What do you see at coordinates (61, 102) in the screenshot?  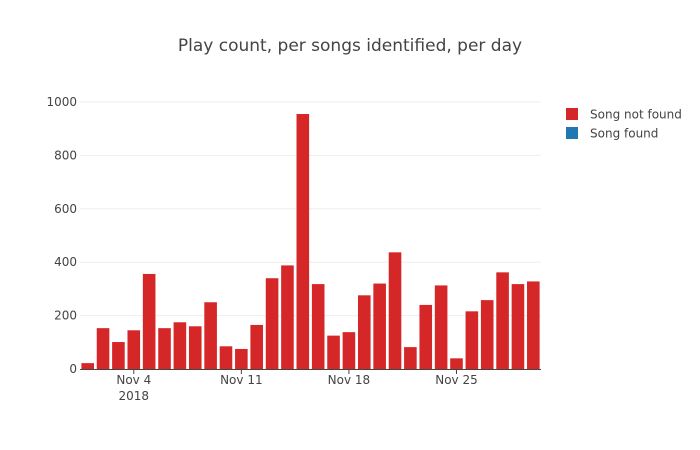 I see `y-tick-label: 1000` at bounding box center [61, 102].